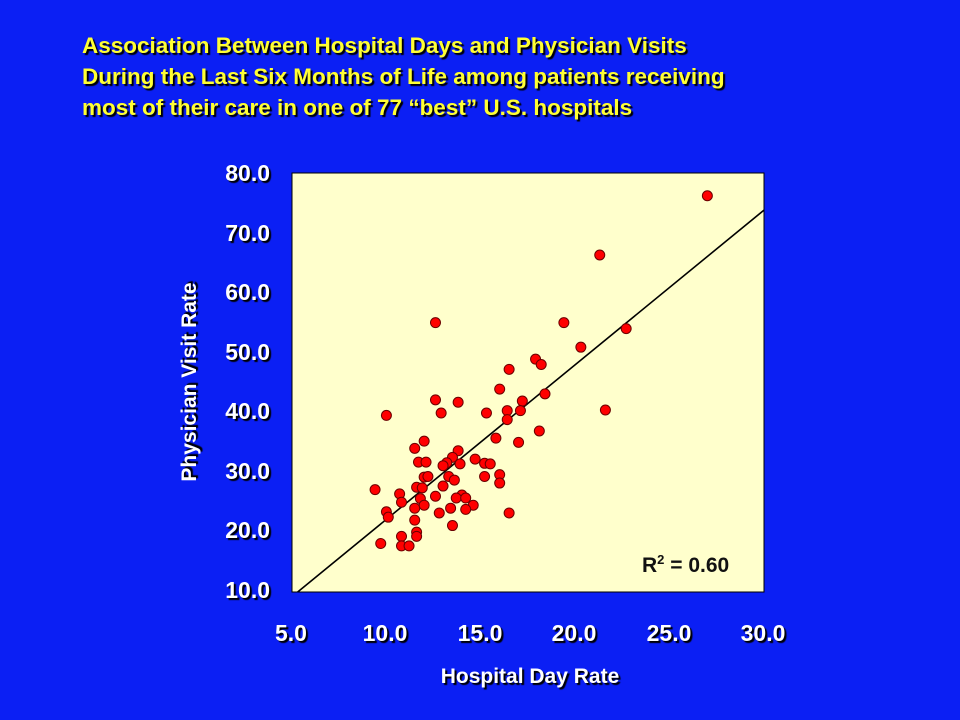 The width and height of the screenshot is (960, 720). Describe the element at coordinates (247, 530) in the screenshot. I see `y-tick-label: 20.0` at that location.